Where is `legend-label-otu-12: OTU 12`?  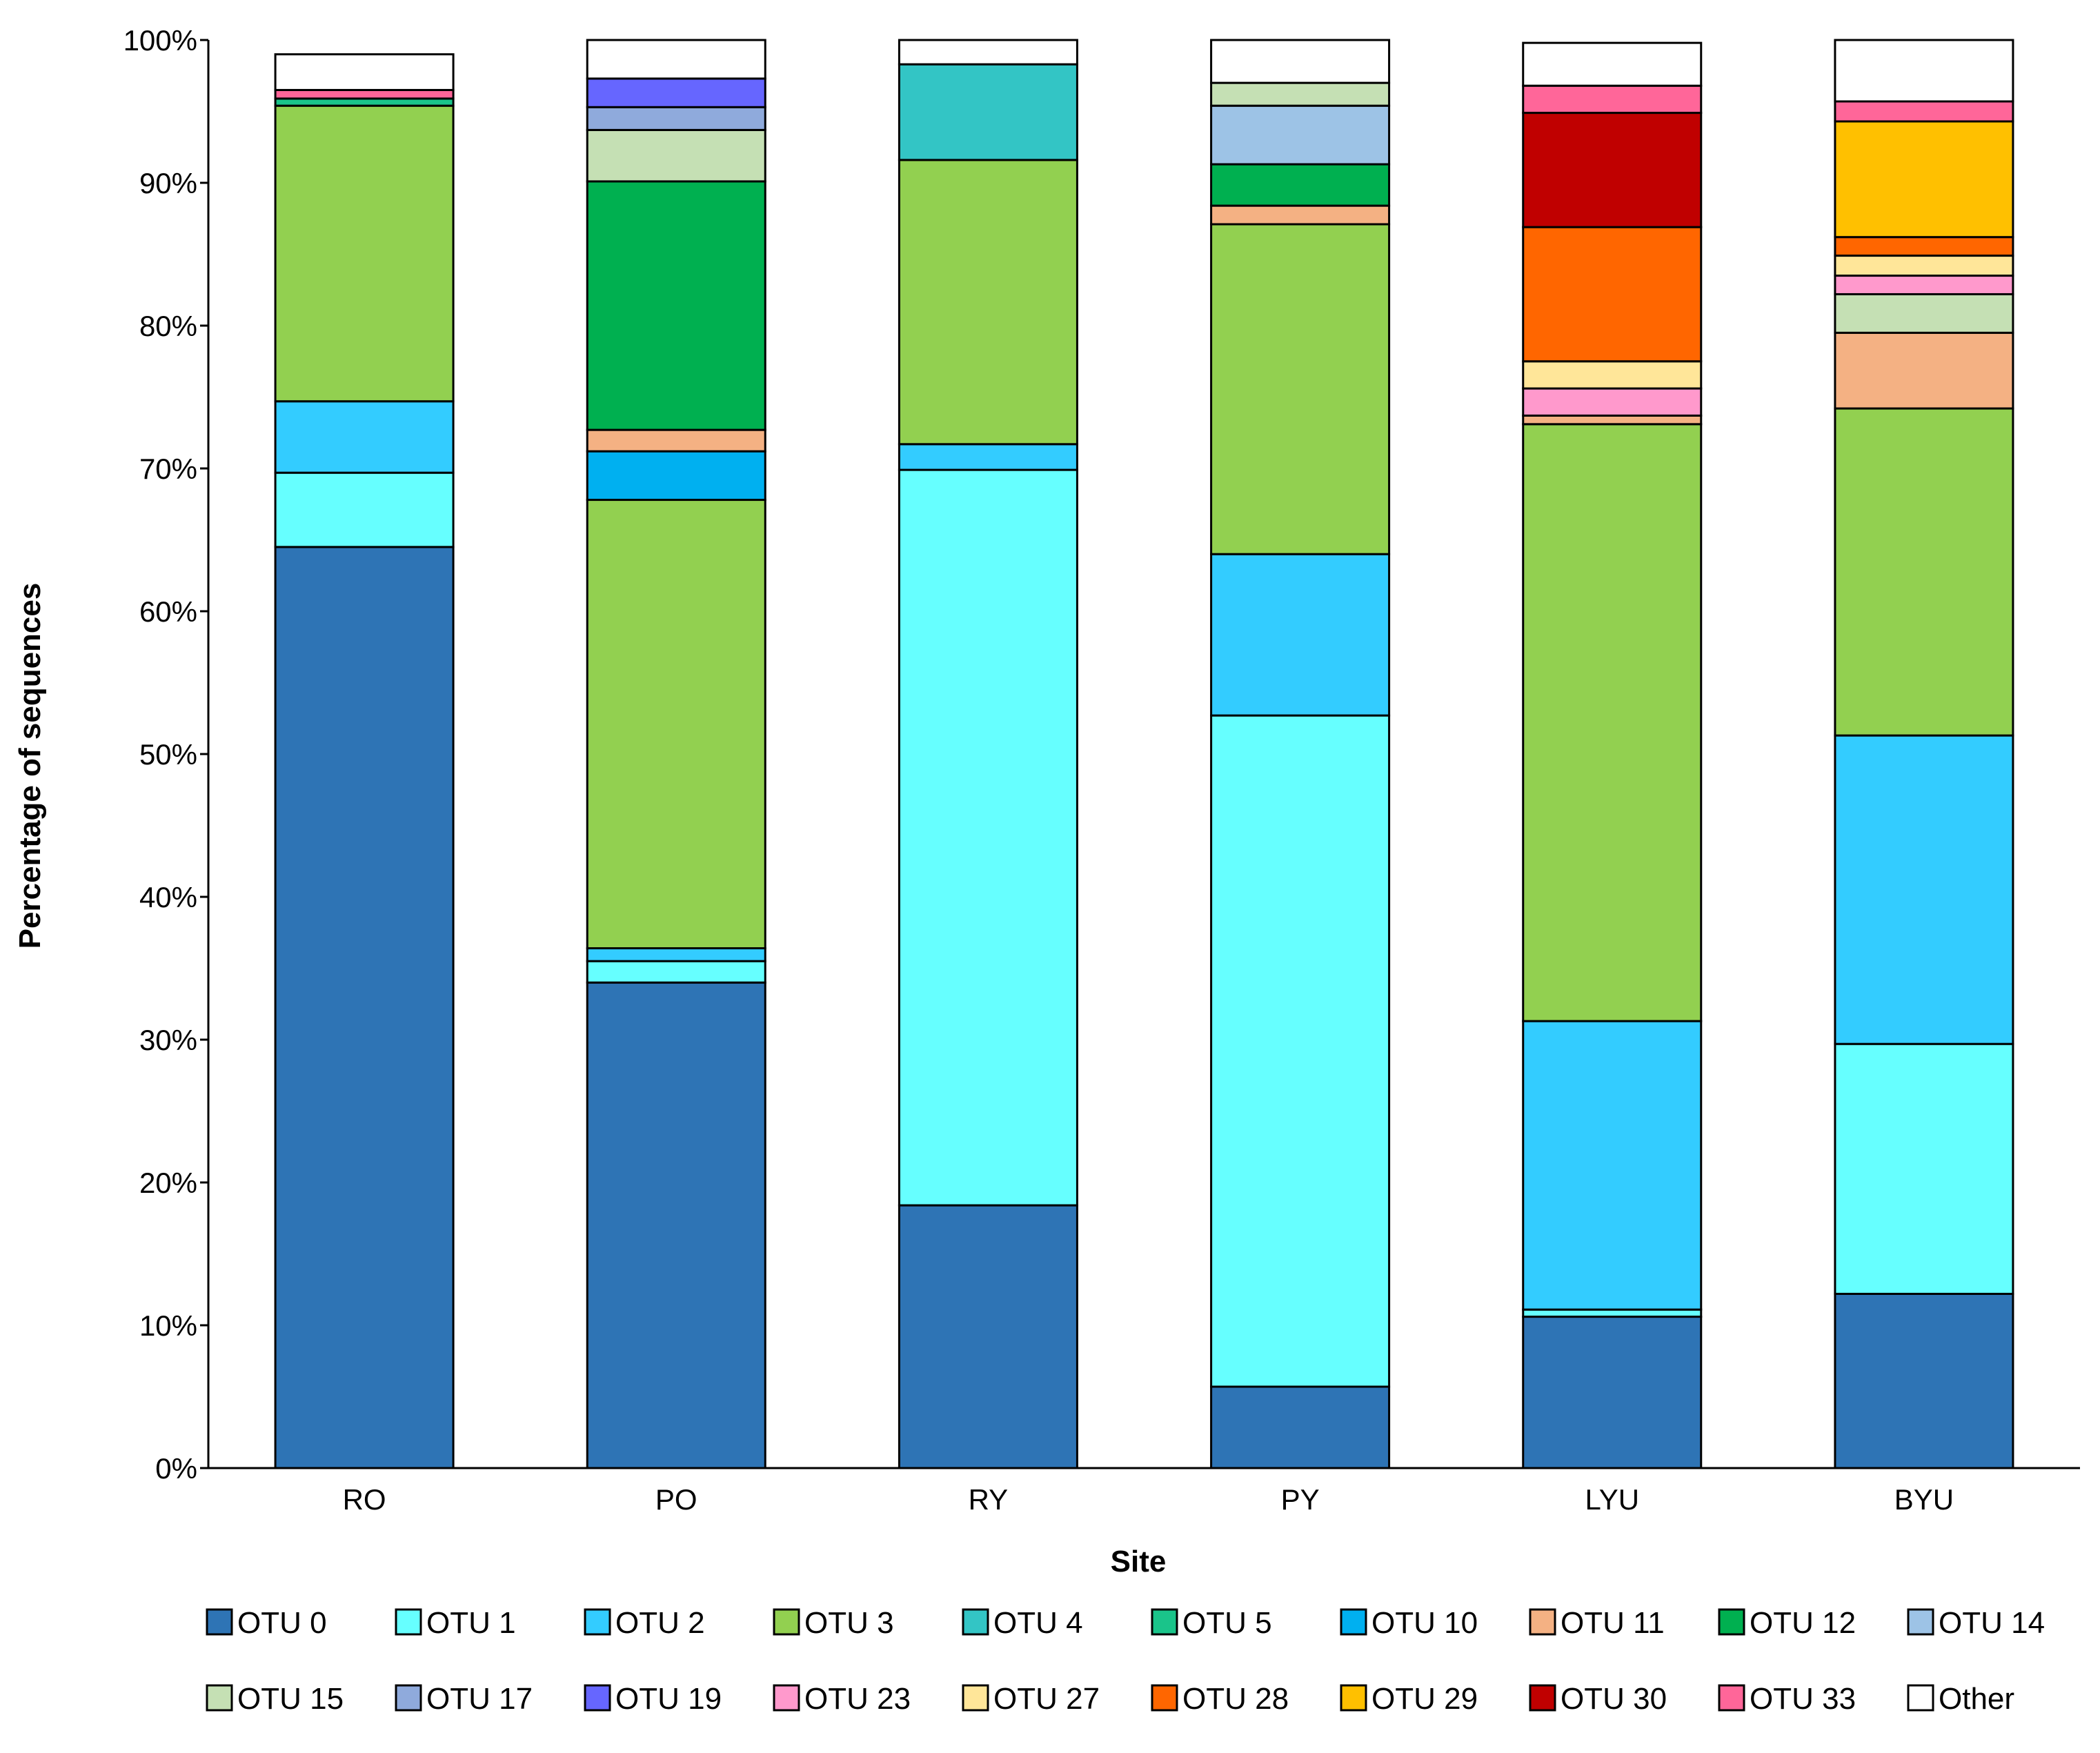
legend-label-otu-12: OTU 12 is located at coordinates (1803, 1623).